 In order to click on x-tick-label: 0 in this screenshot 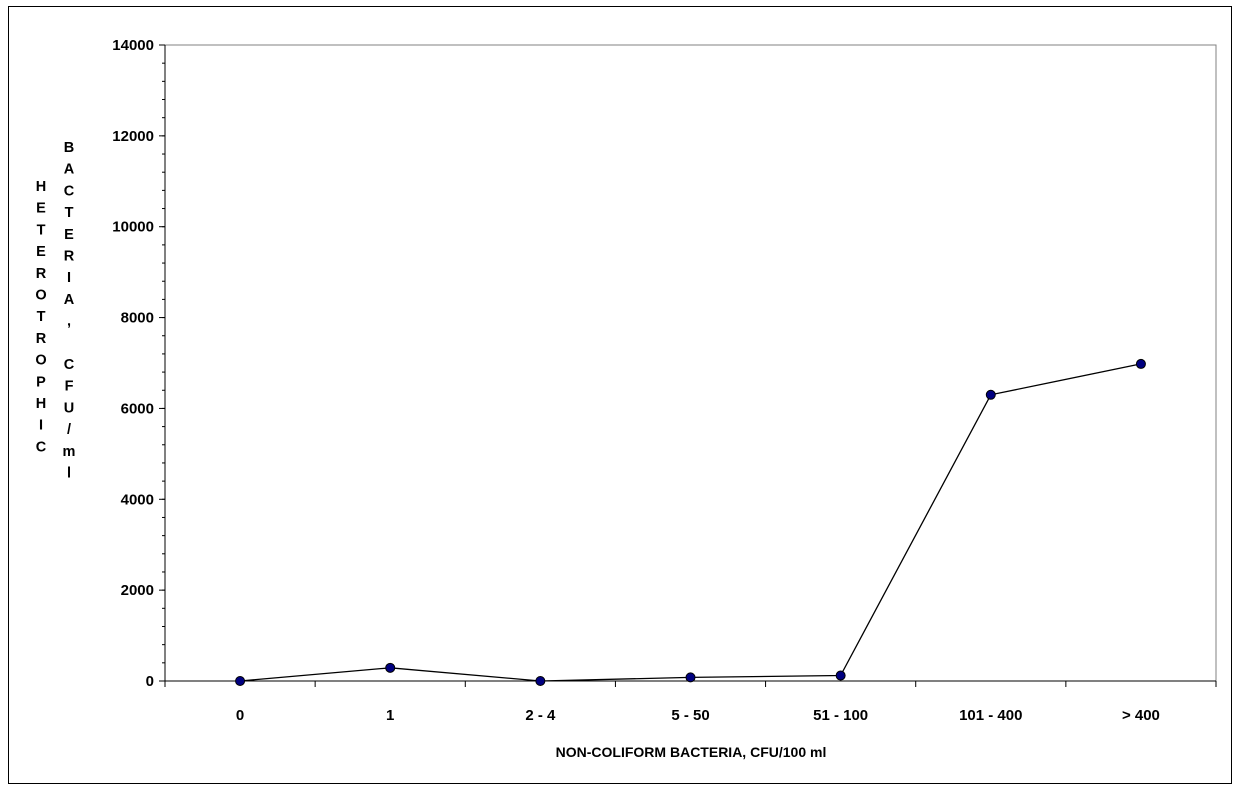, I will do `click(240, 715)`.